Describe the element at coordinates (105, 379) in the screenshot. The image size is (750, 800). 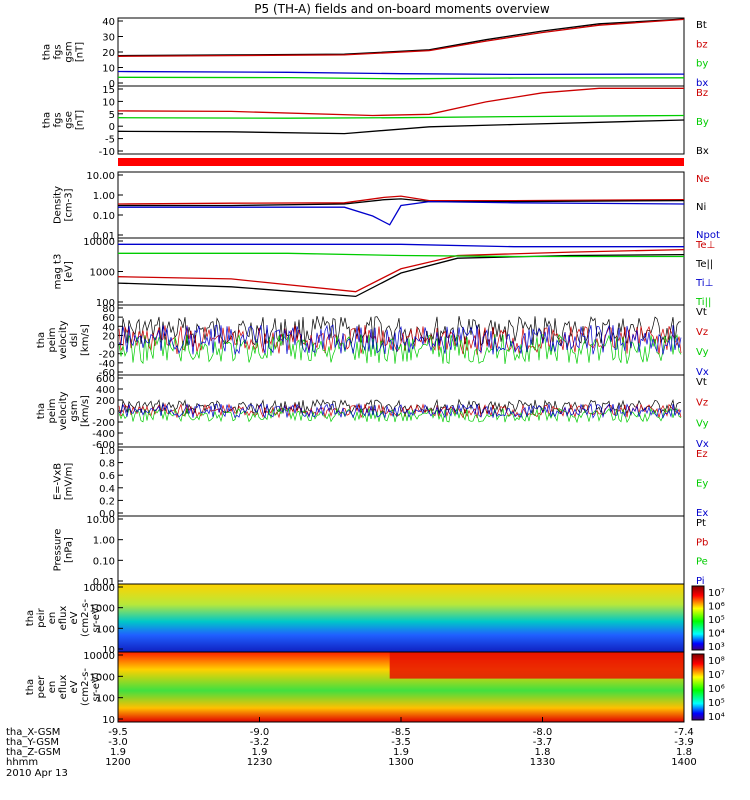
I see `y-tick-label: 600` at that location.